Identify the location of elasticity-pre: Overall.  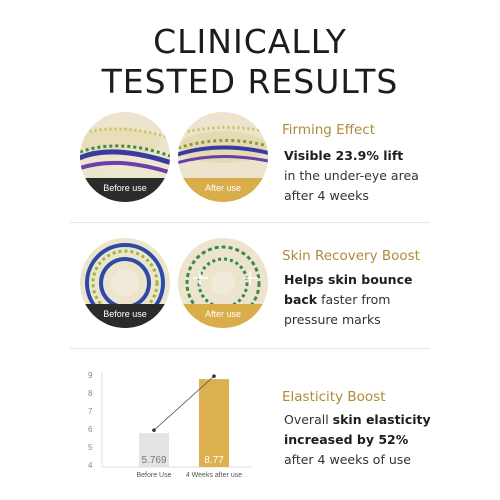
(308, 419).